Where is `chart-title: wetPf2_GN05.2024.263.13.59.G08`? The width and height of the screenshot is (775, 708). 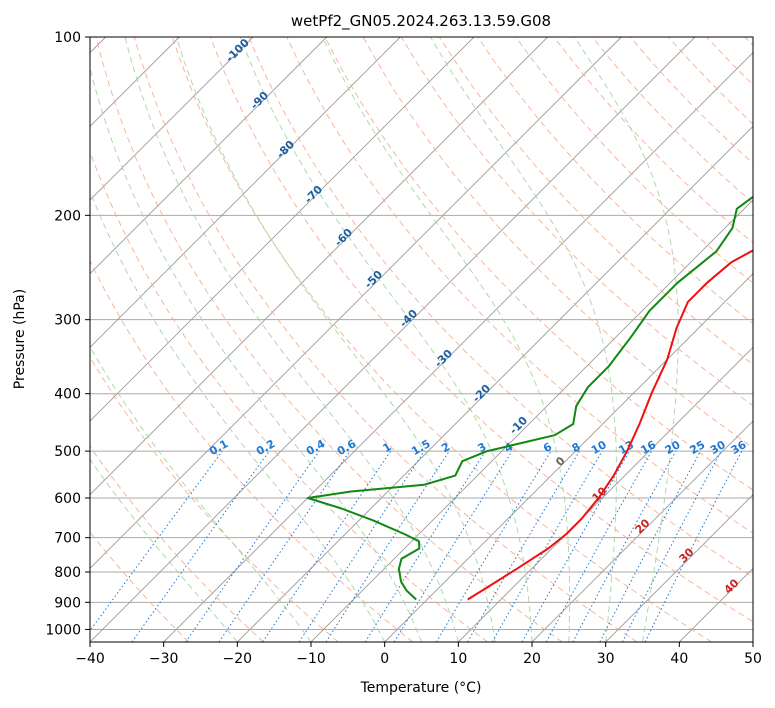
chart-title: wetPf2_GN05.2024.263.13.59.G08 is located at coordinates (421, 21).